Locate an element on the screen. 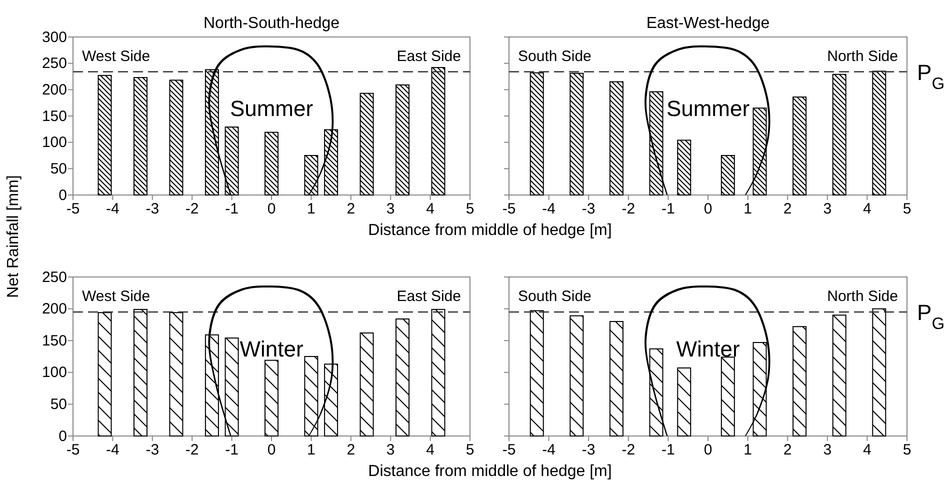 The height and width of the screenshot is (488, 949). chart-title: East-West-hedge is located at coordinates (708, 23).